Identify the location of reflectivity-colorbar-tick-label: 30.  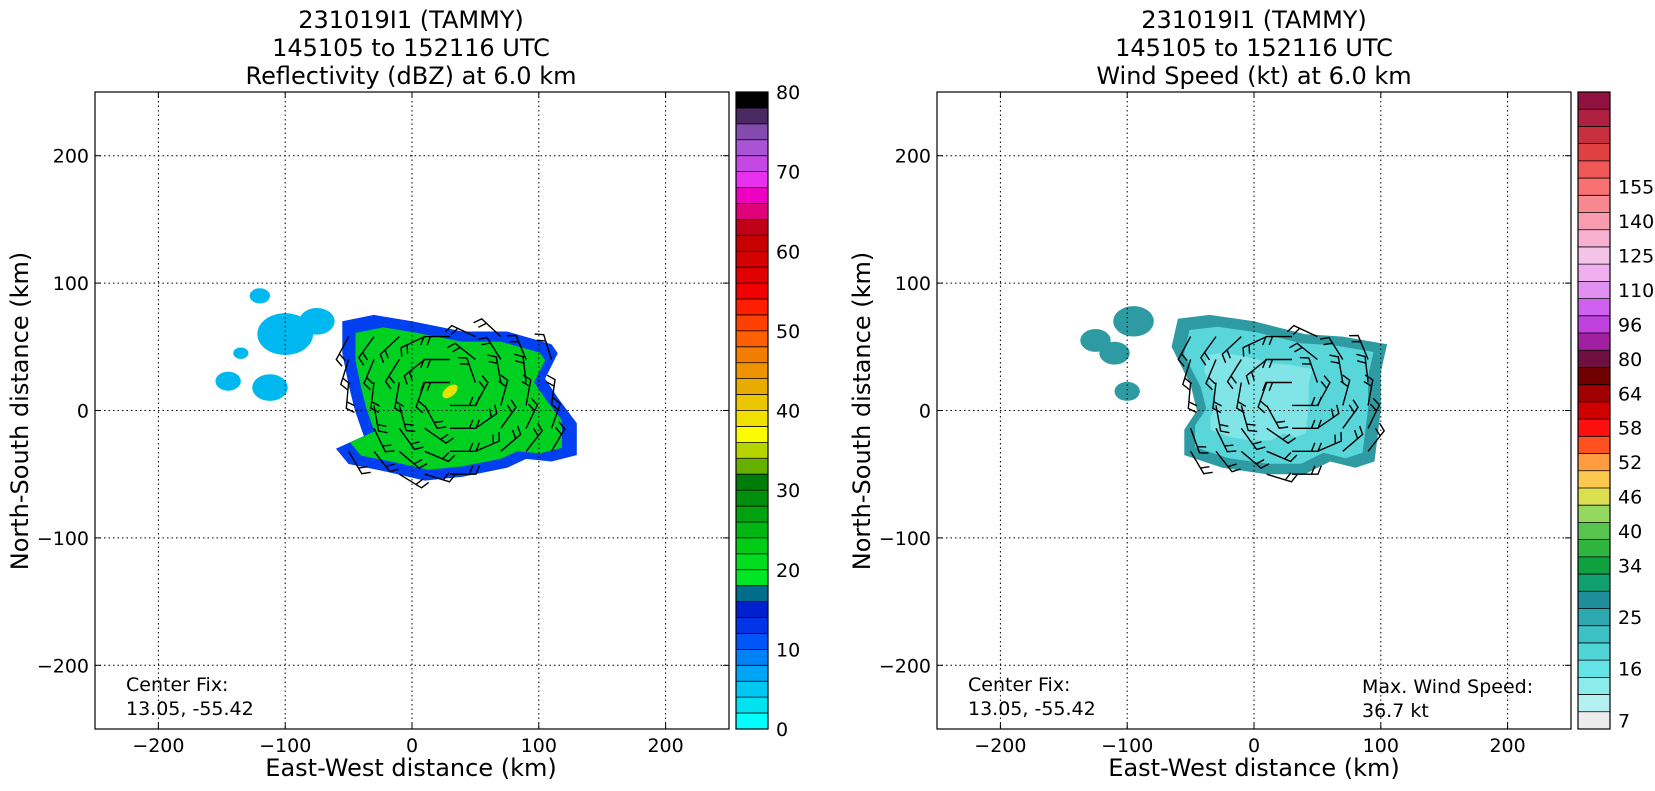
(788, 491).